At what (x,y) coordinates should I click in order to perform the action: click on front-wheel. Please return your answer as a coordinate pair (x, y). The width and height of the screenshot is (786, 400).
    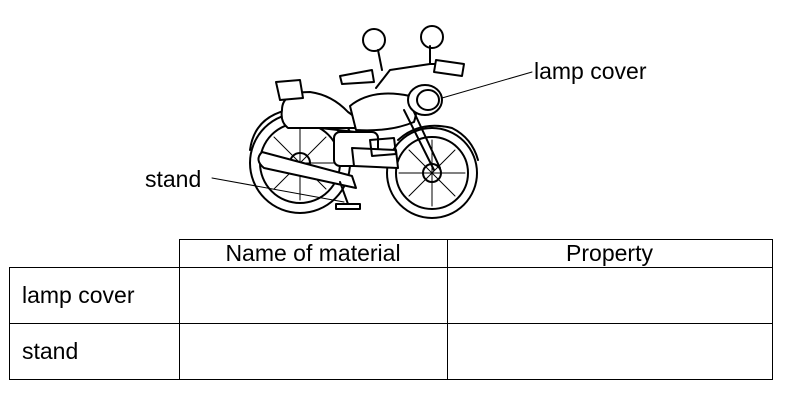
    Looking at the image, I should click on (432, 171).